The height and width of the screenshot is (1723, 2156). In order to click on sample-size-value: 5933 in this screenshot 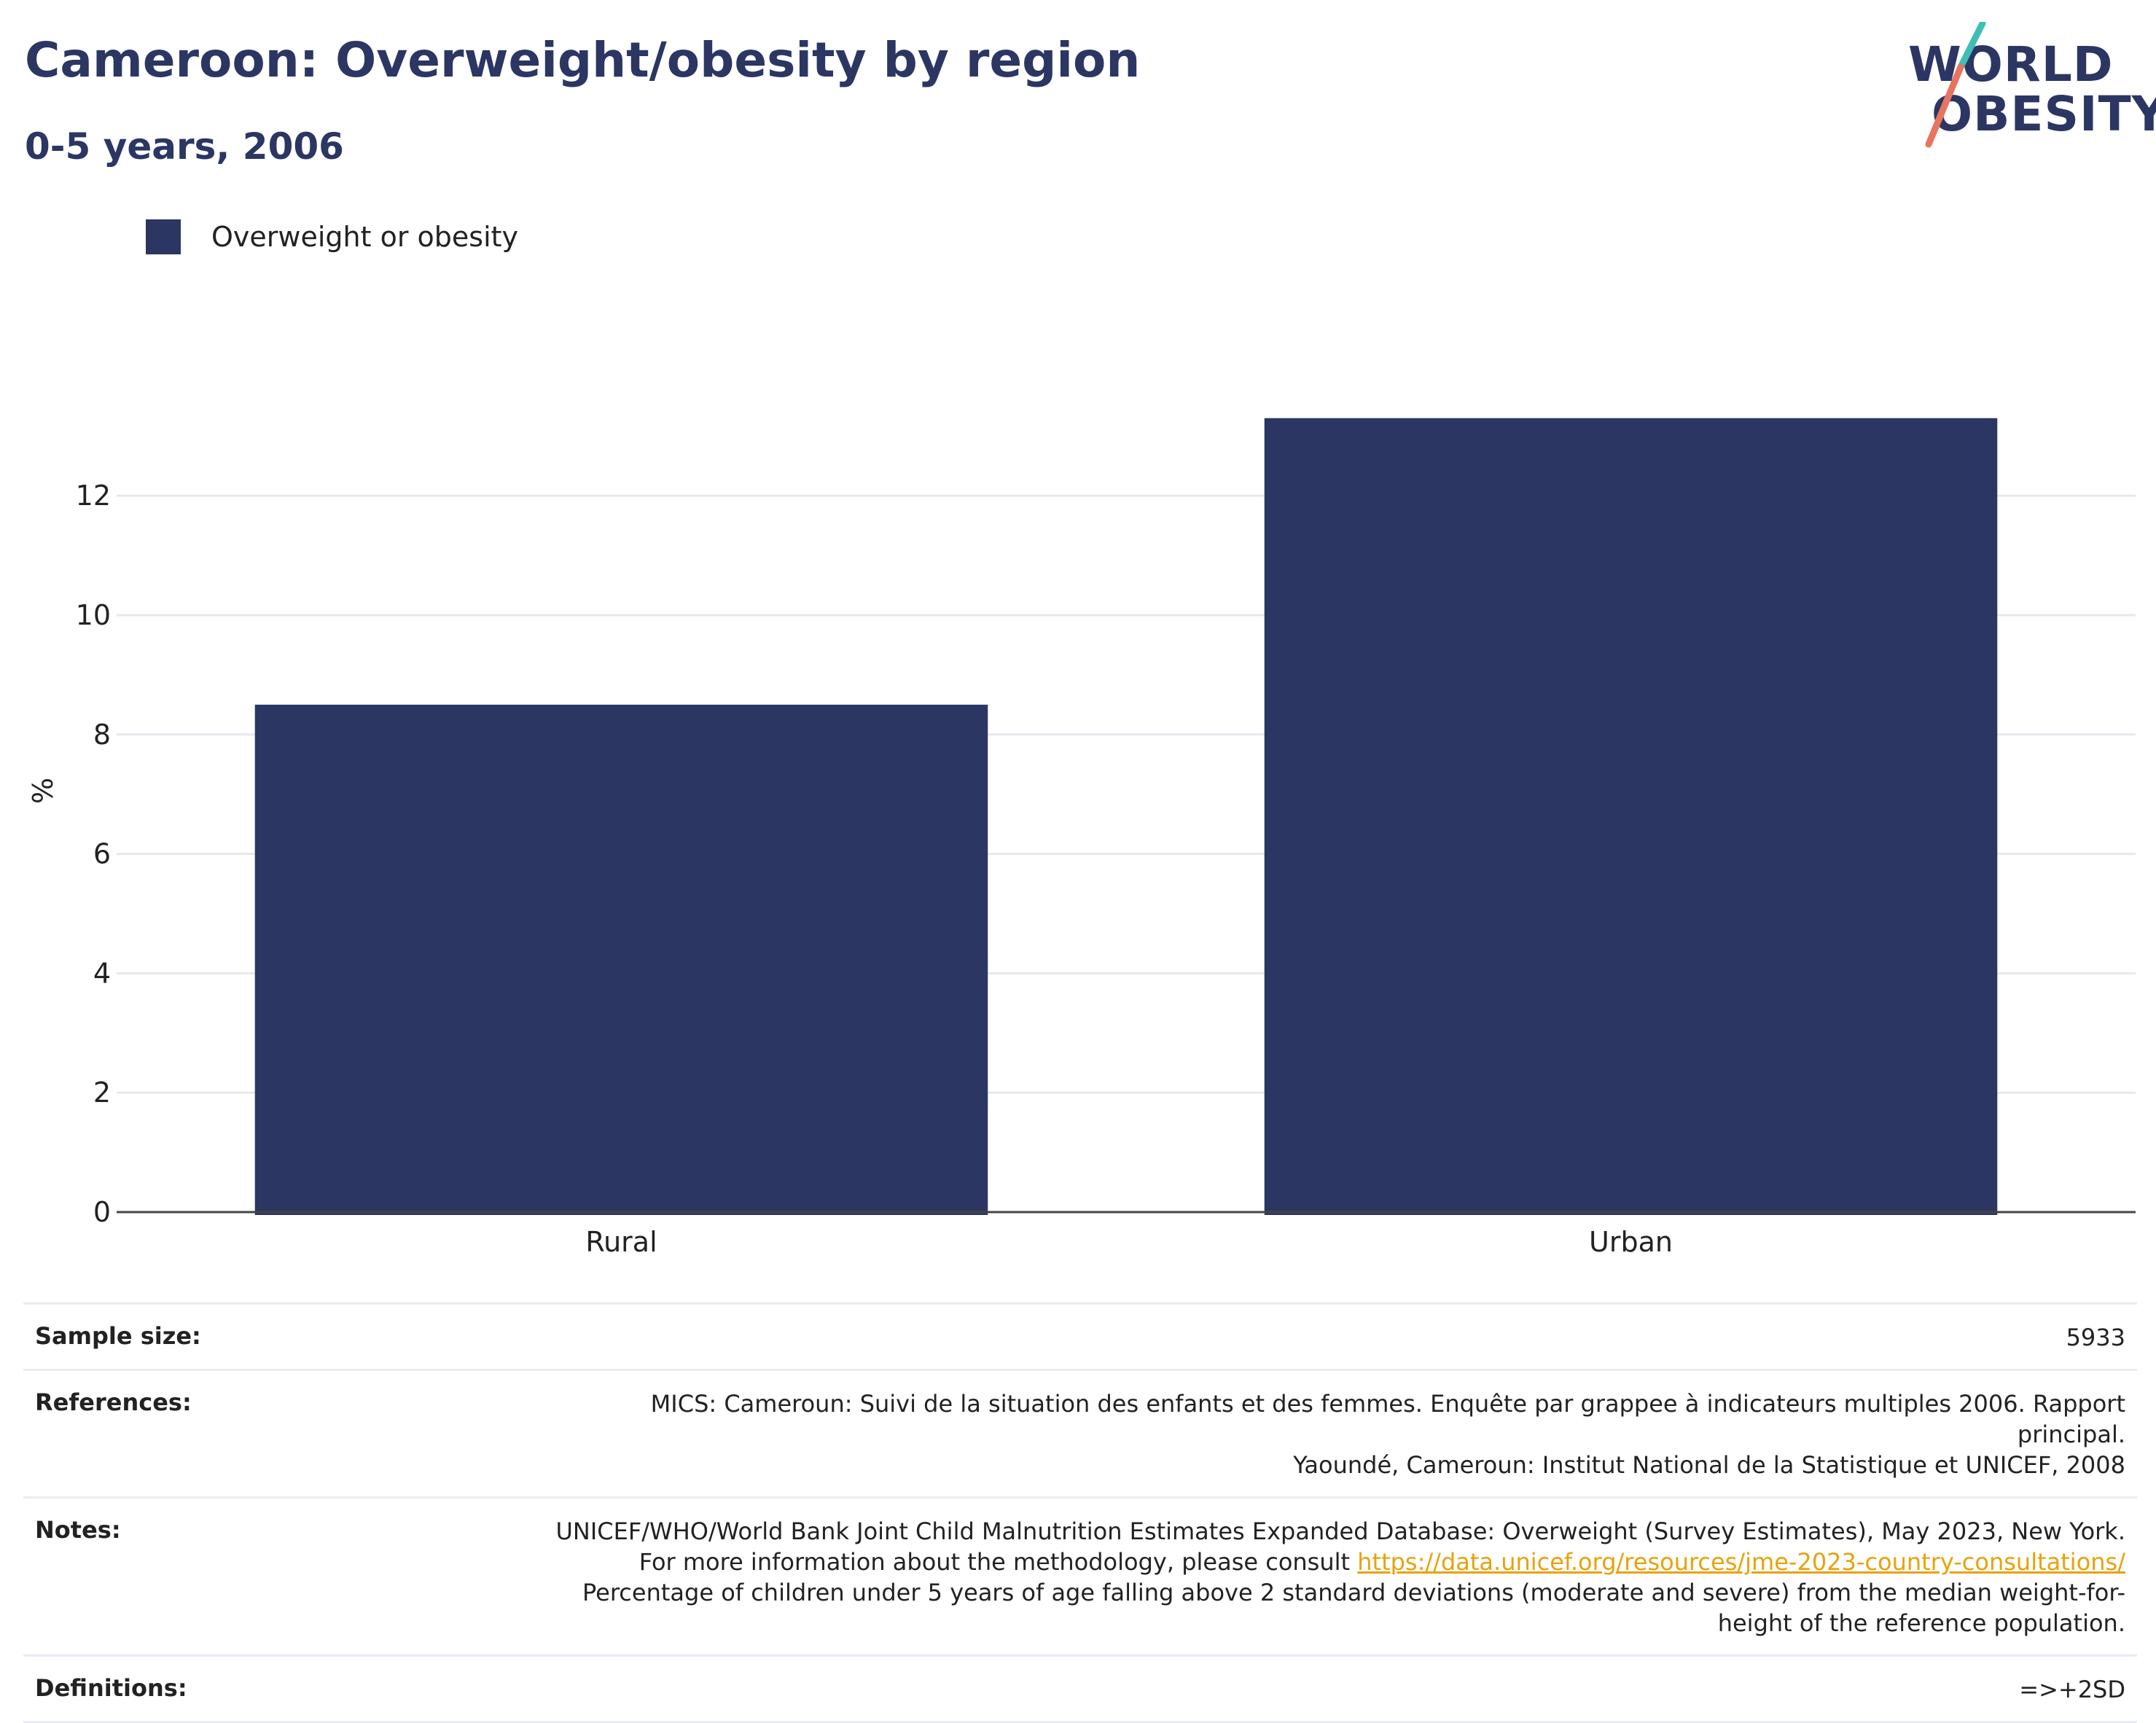, I will do `click(2096, 1337)`.